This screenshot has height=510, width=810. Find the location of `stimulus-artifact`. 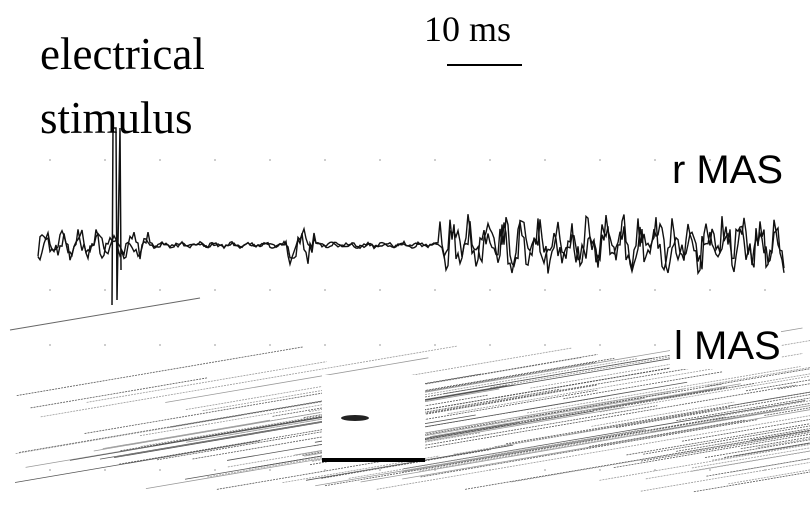

stimulus-artifact is located at coordinates (116, 216).